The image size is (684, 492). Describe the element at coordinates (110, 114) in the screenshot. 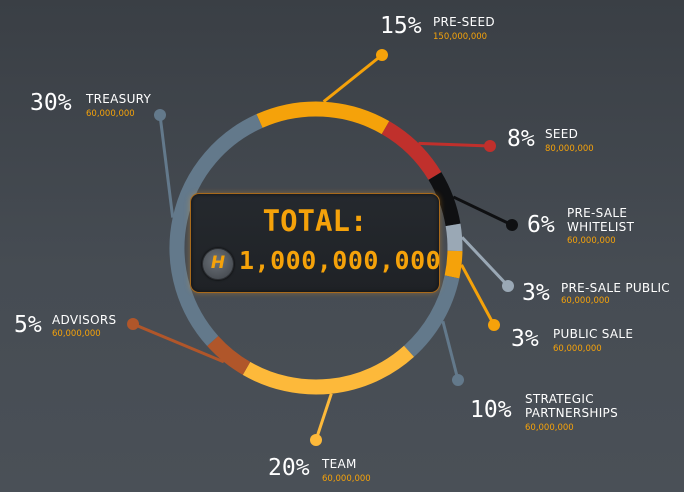

I see `slice-amount-treasury: 60,000,000` at that location.